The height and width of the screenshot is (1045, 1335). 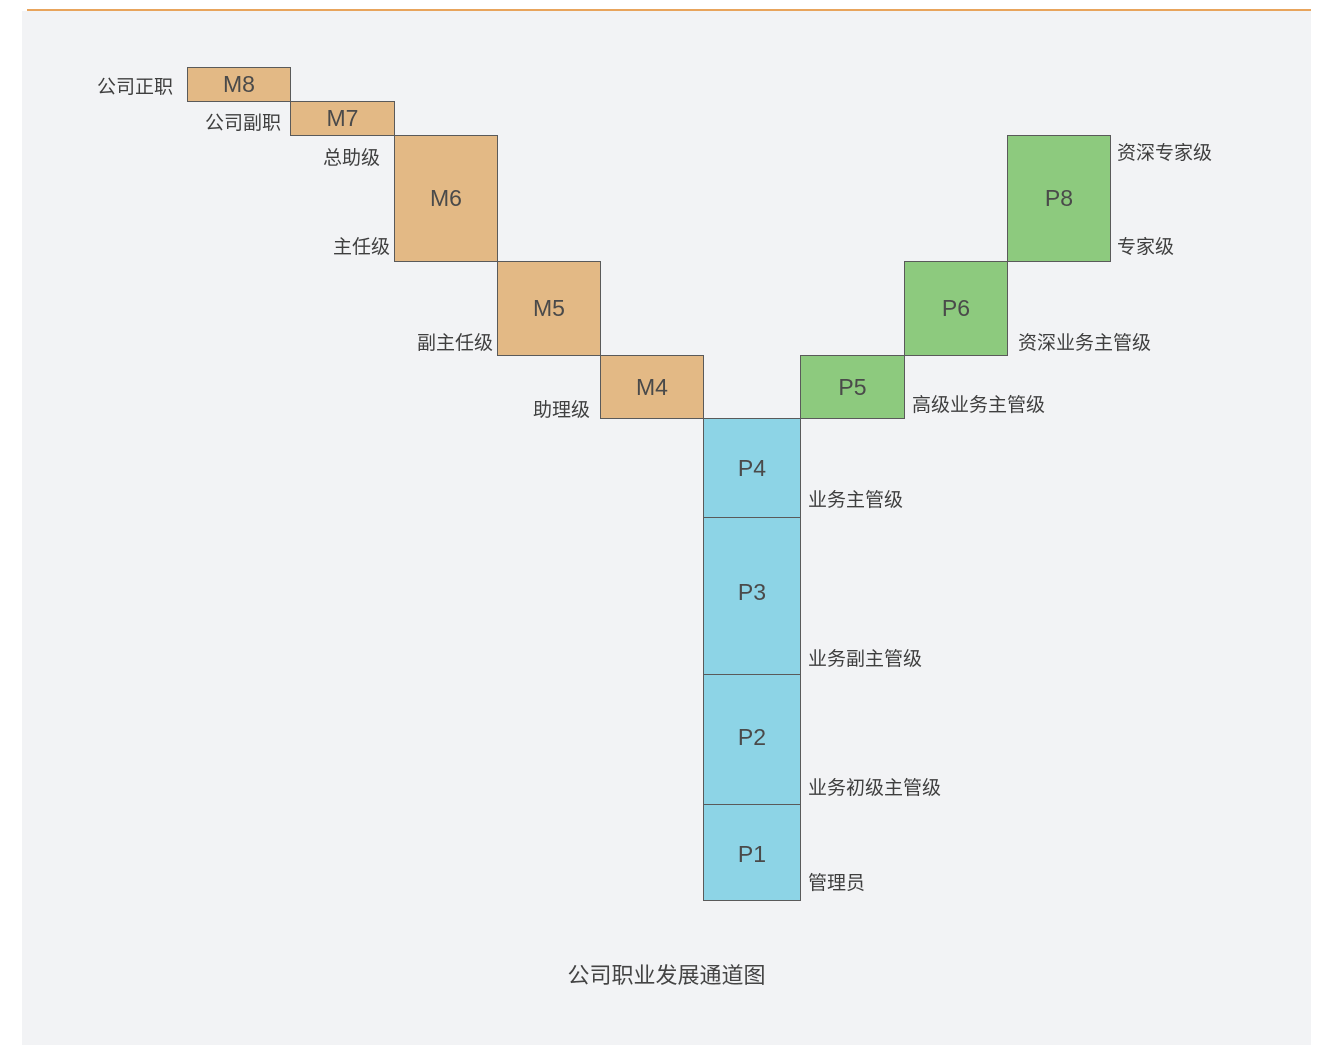 What do you see at coordinates (956, 308) in the screenshot?
I see `level-box-p6: P6` at bounding box center [956, 308].